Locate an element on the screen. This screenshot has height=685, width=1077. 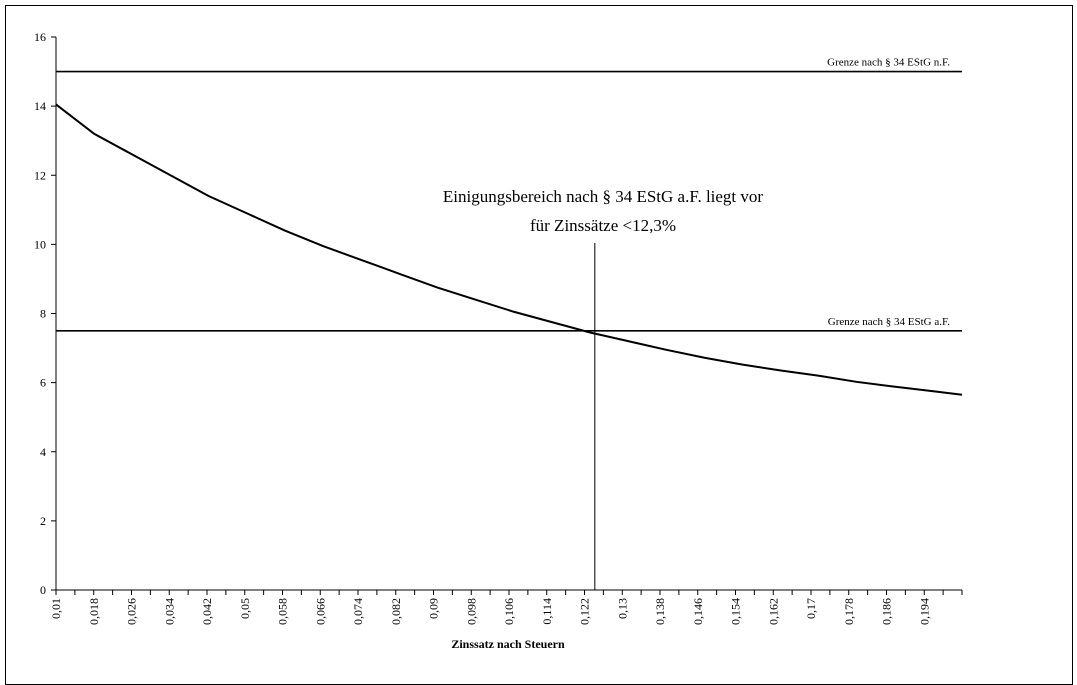
x-tick-label: 0,122 is located at coordinates (585, 611).